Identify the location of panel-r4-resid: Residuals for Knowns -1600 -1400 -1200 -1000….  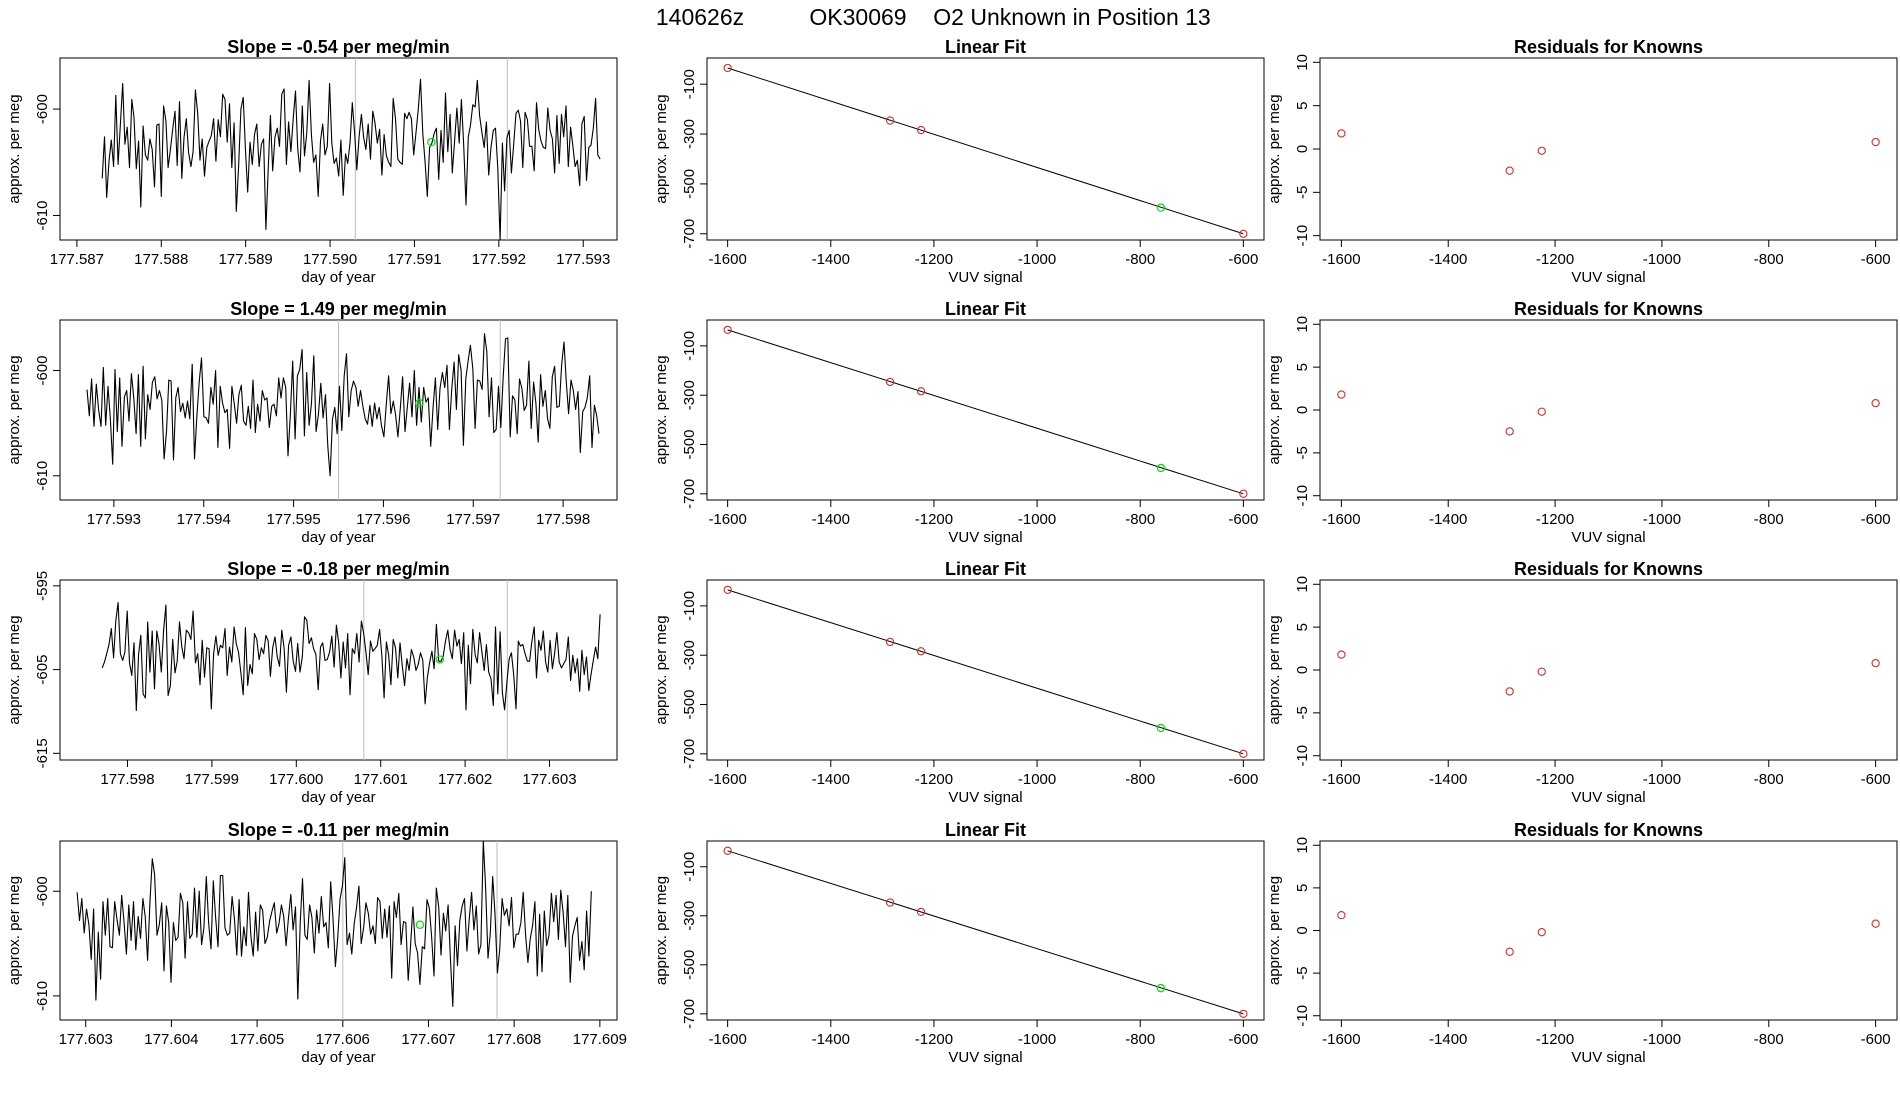
(1582, 943).